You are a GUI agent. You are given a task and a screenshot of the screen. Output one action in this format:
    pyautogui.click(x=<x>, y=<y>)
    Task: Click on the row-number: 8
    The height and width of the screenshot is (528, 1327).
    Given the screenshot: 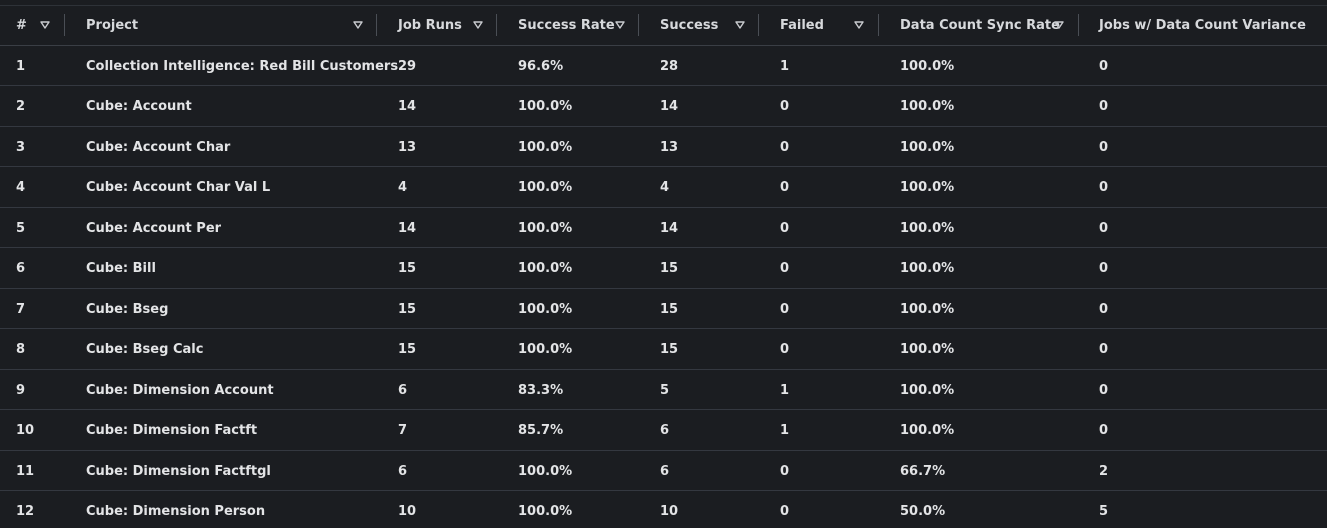 What is the action you would take?
    pyautogui.click(x=21, y=349)
    